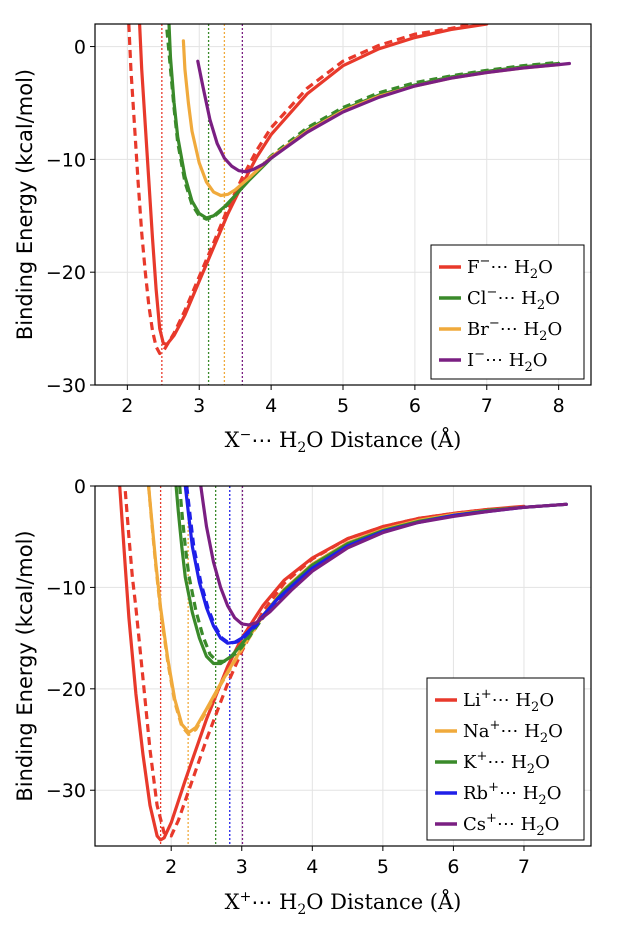 The width and height of the screenshot is (618, 934). I want to click on legend-label-Li: Li+⋯ H2O, so click(508, 701).